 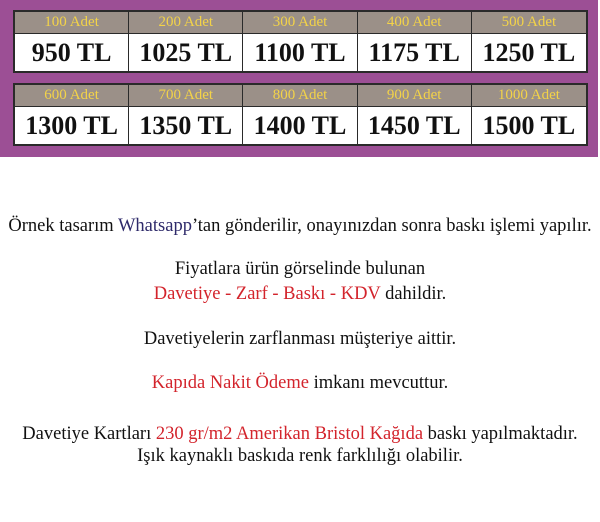 I want to click on quantity-label: 1000 Adet, so click(x=528, y=96).